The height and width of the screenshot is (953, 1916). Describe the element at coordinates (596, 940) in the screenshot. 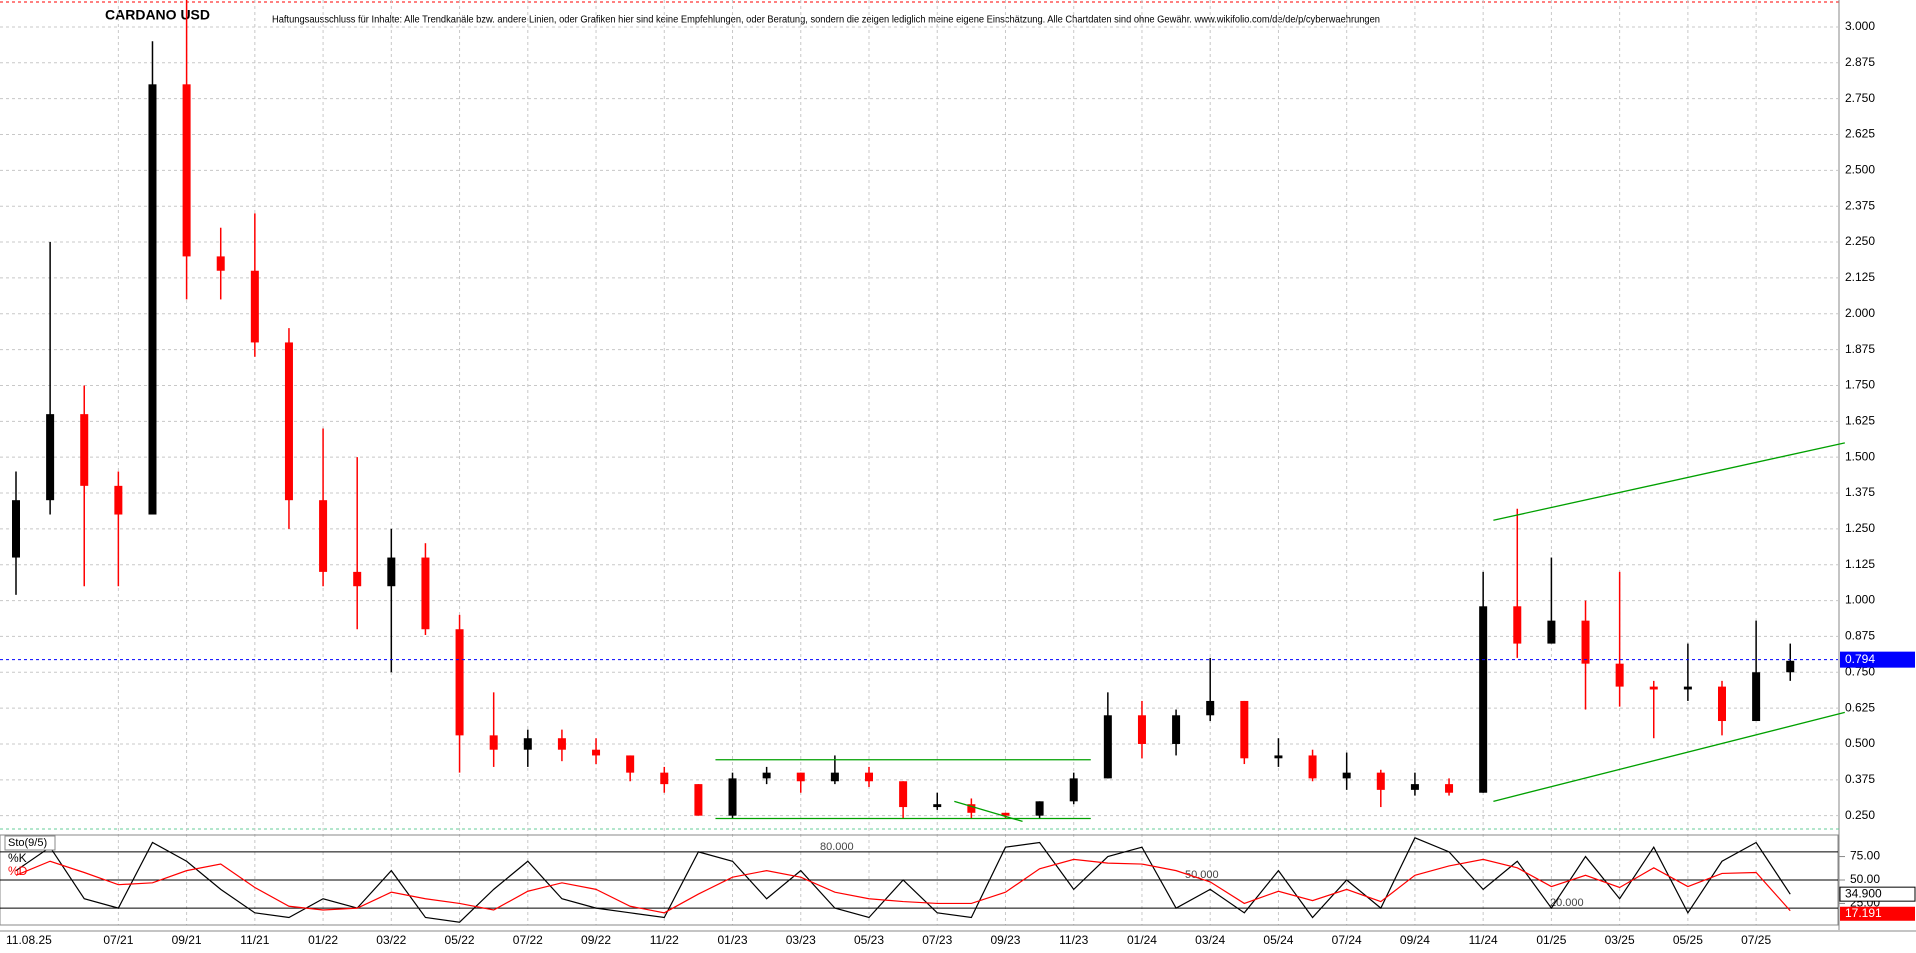

I see `x-tick-label: 09/22` at that location.